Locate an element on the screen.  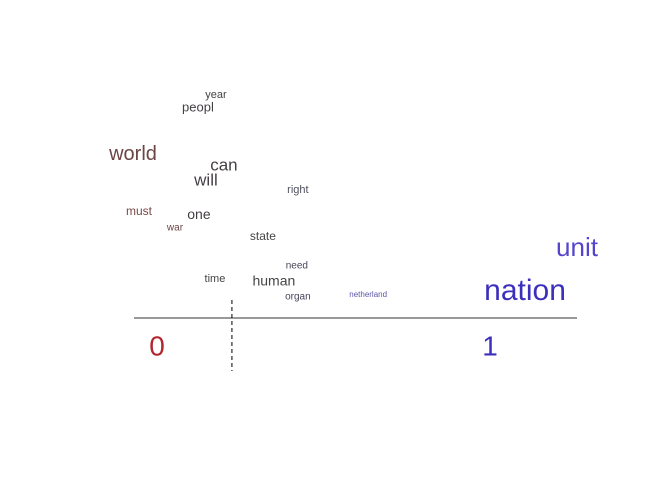
word: can is located at coordinates (223, 165).